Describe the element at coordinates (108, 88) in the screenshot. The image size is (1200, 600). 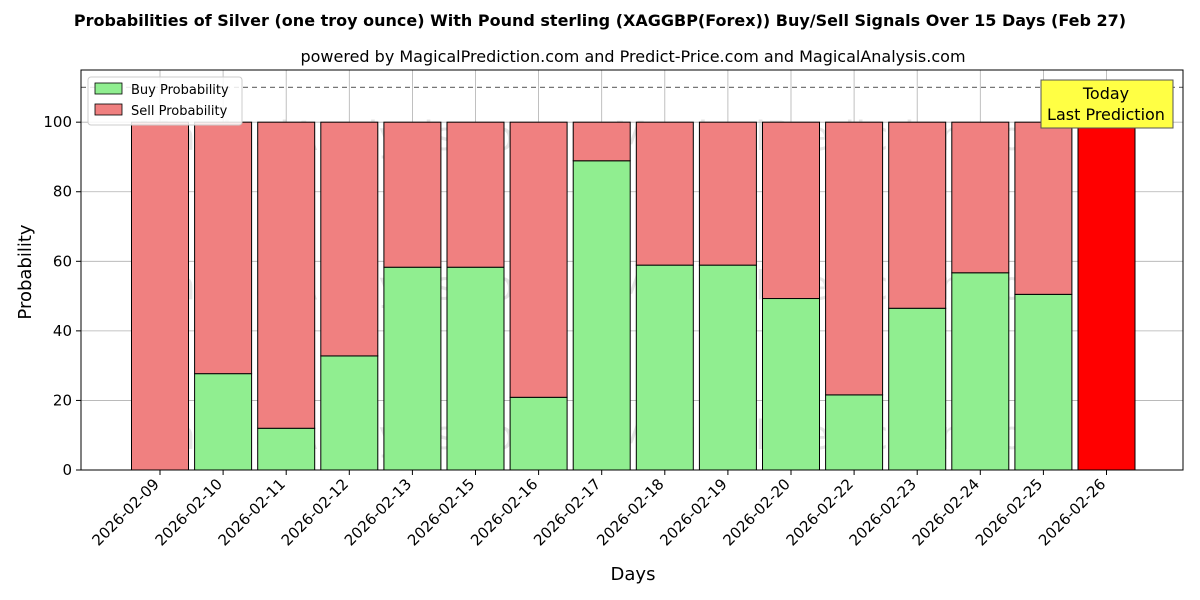
I see `legend-swatch-buy` at that location.